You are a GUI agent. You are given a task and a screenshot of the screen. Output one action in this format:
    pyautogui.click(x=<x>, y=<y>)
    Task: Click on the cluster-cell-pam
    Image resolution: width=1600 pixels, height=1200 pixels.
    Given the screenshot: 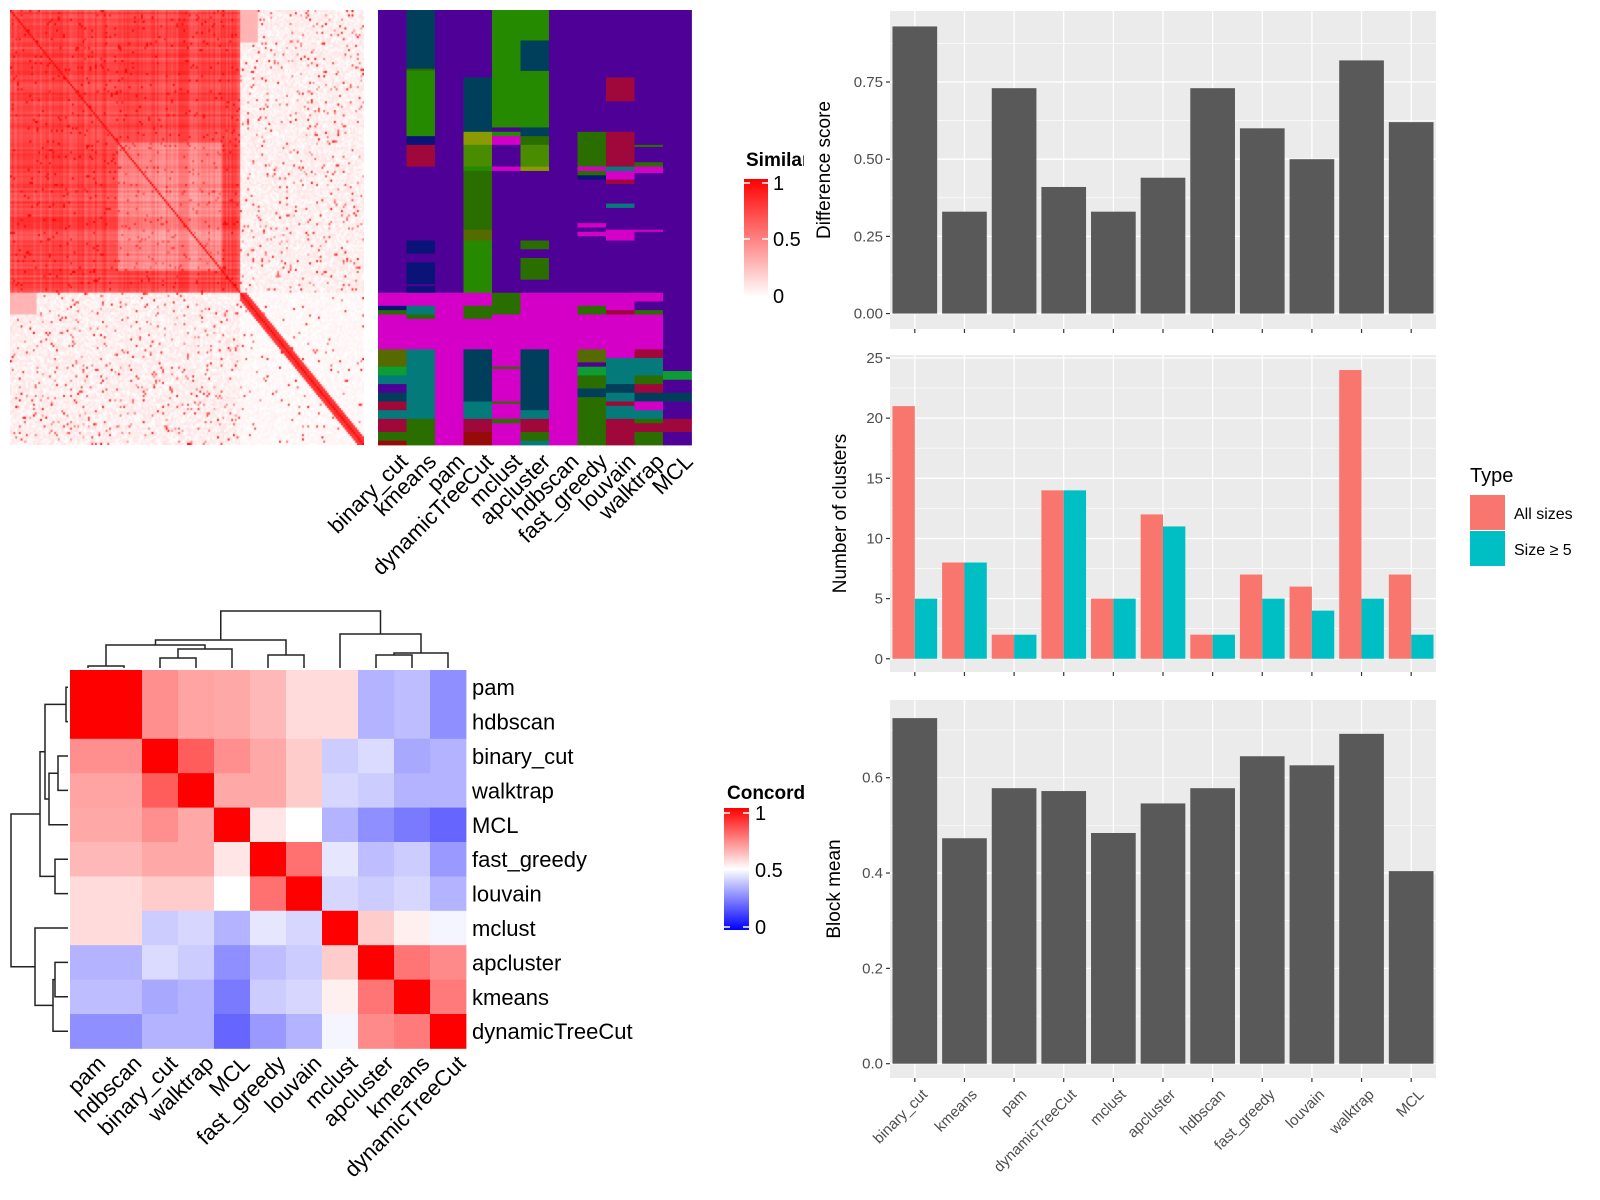 What is the action you would take?
    pyautogui.click(x=449, y=369)
    